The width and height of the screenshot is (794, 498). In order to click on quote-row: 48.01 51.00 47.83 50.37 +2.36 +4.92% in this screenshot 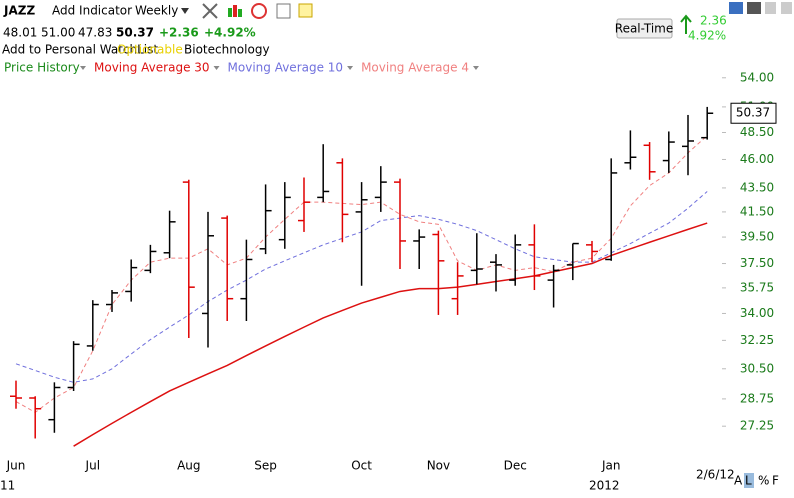, I will do `click(129, 33)`.